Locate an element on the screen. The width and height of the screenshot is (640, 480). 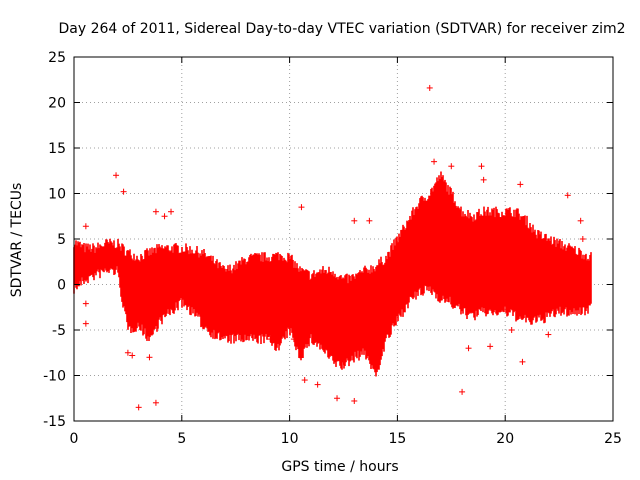
y-tick-label: -10 is located at coordinates (54, 377).